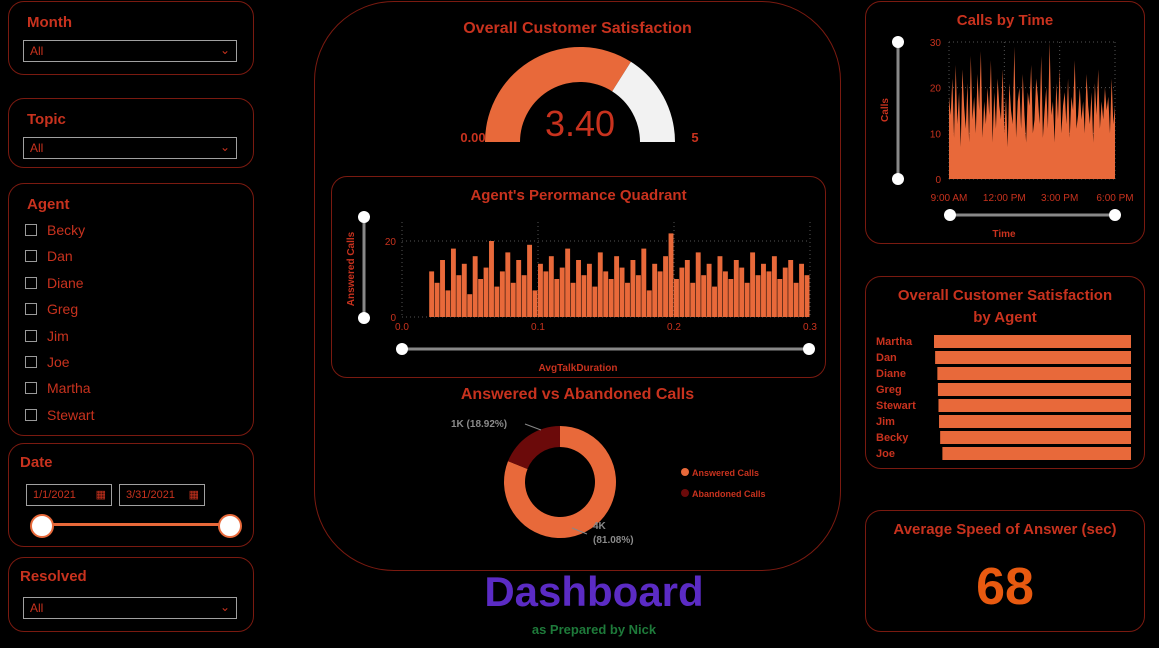 Image resolution: width=1159 pixels, height=648 pixels. I want to click on agent-option-dan: Dan, so click(49, 256).